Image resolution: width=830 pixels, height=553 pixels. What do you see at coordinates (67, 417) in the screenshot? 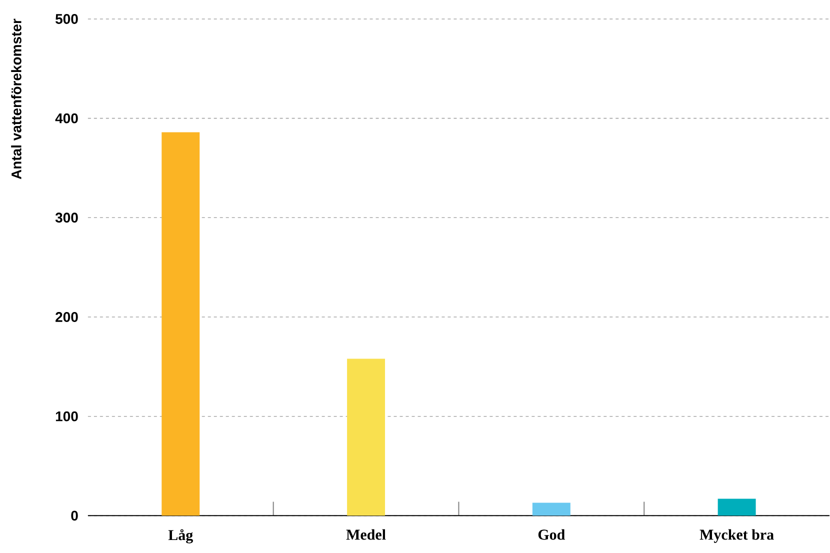
I see `y-tick-label: 100` at bounding box center [67, 417].